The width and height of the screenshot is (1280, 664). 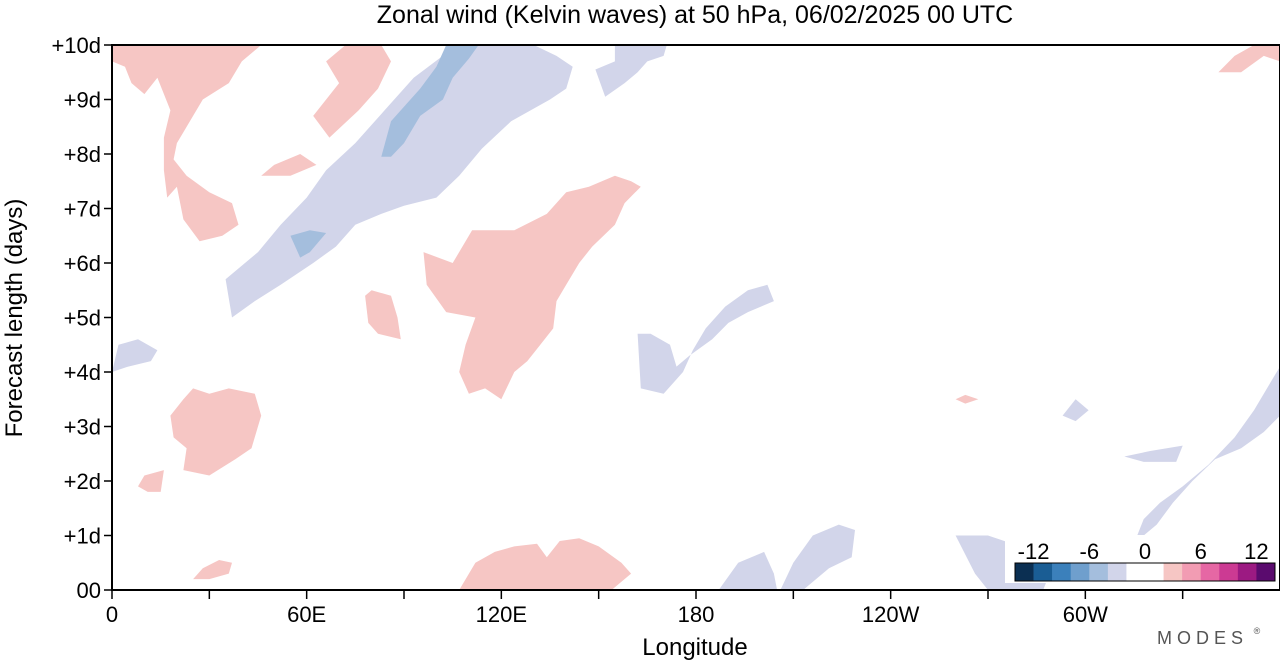 I want to click on modes-logo-text: MODES, so click(x=1202, y=638).